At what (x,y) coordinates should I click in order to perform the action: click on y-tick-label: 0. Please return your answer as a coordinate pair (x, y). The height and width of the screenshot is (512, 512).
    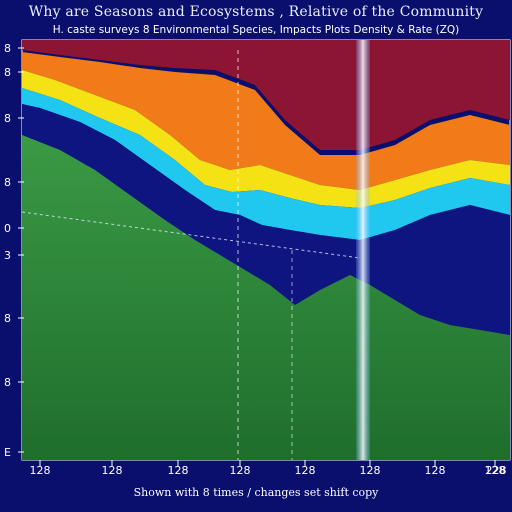
    Looking at the image, I should click on (7, 228).